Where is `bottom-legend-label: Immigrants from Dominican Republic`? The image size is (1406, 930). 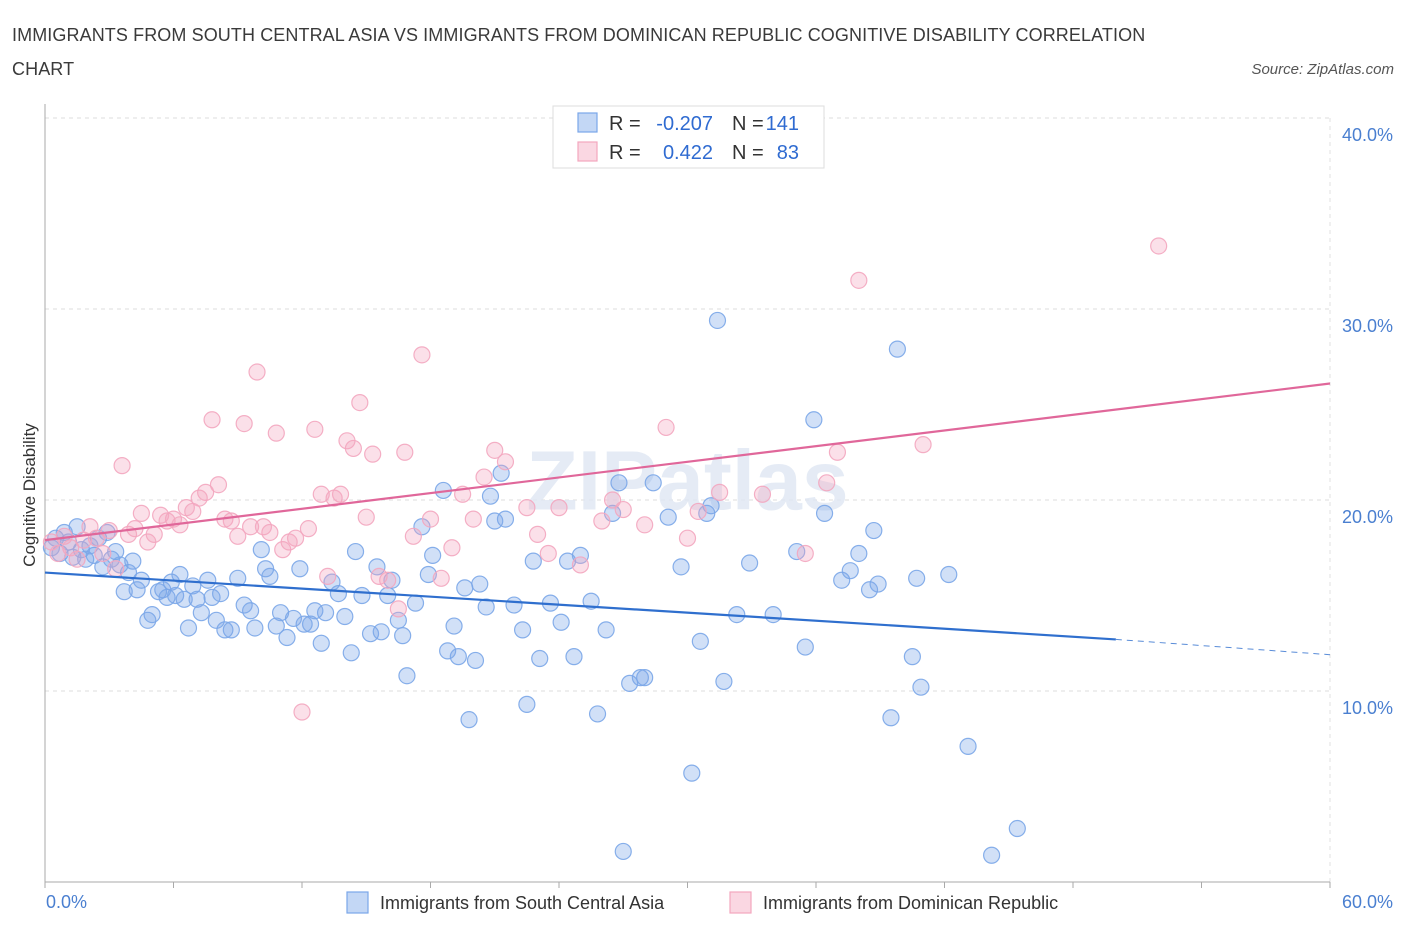 bottom-legend-label: Immigrants from Dominican Republic is located at coordinates (910, 903).